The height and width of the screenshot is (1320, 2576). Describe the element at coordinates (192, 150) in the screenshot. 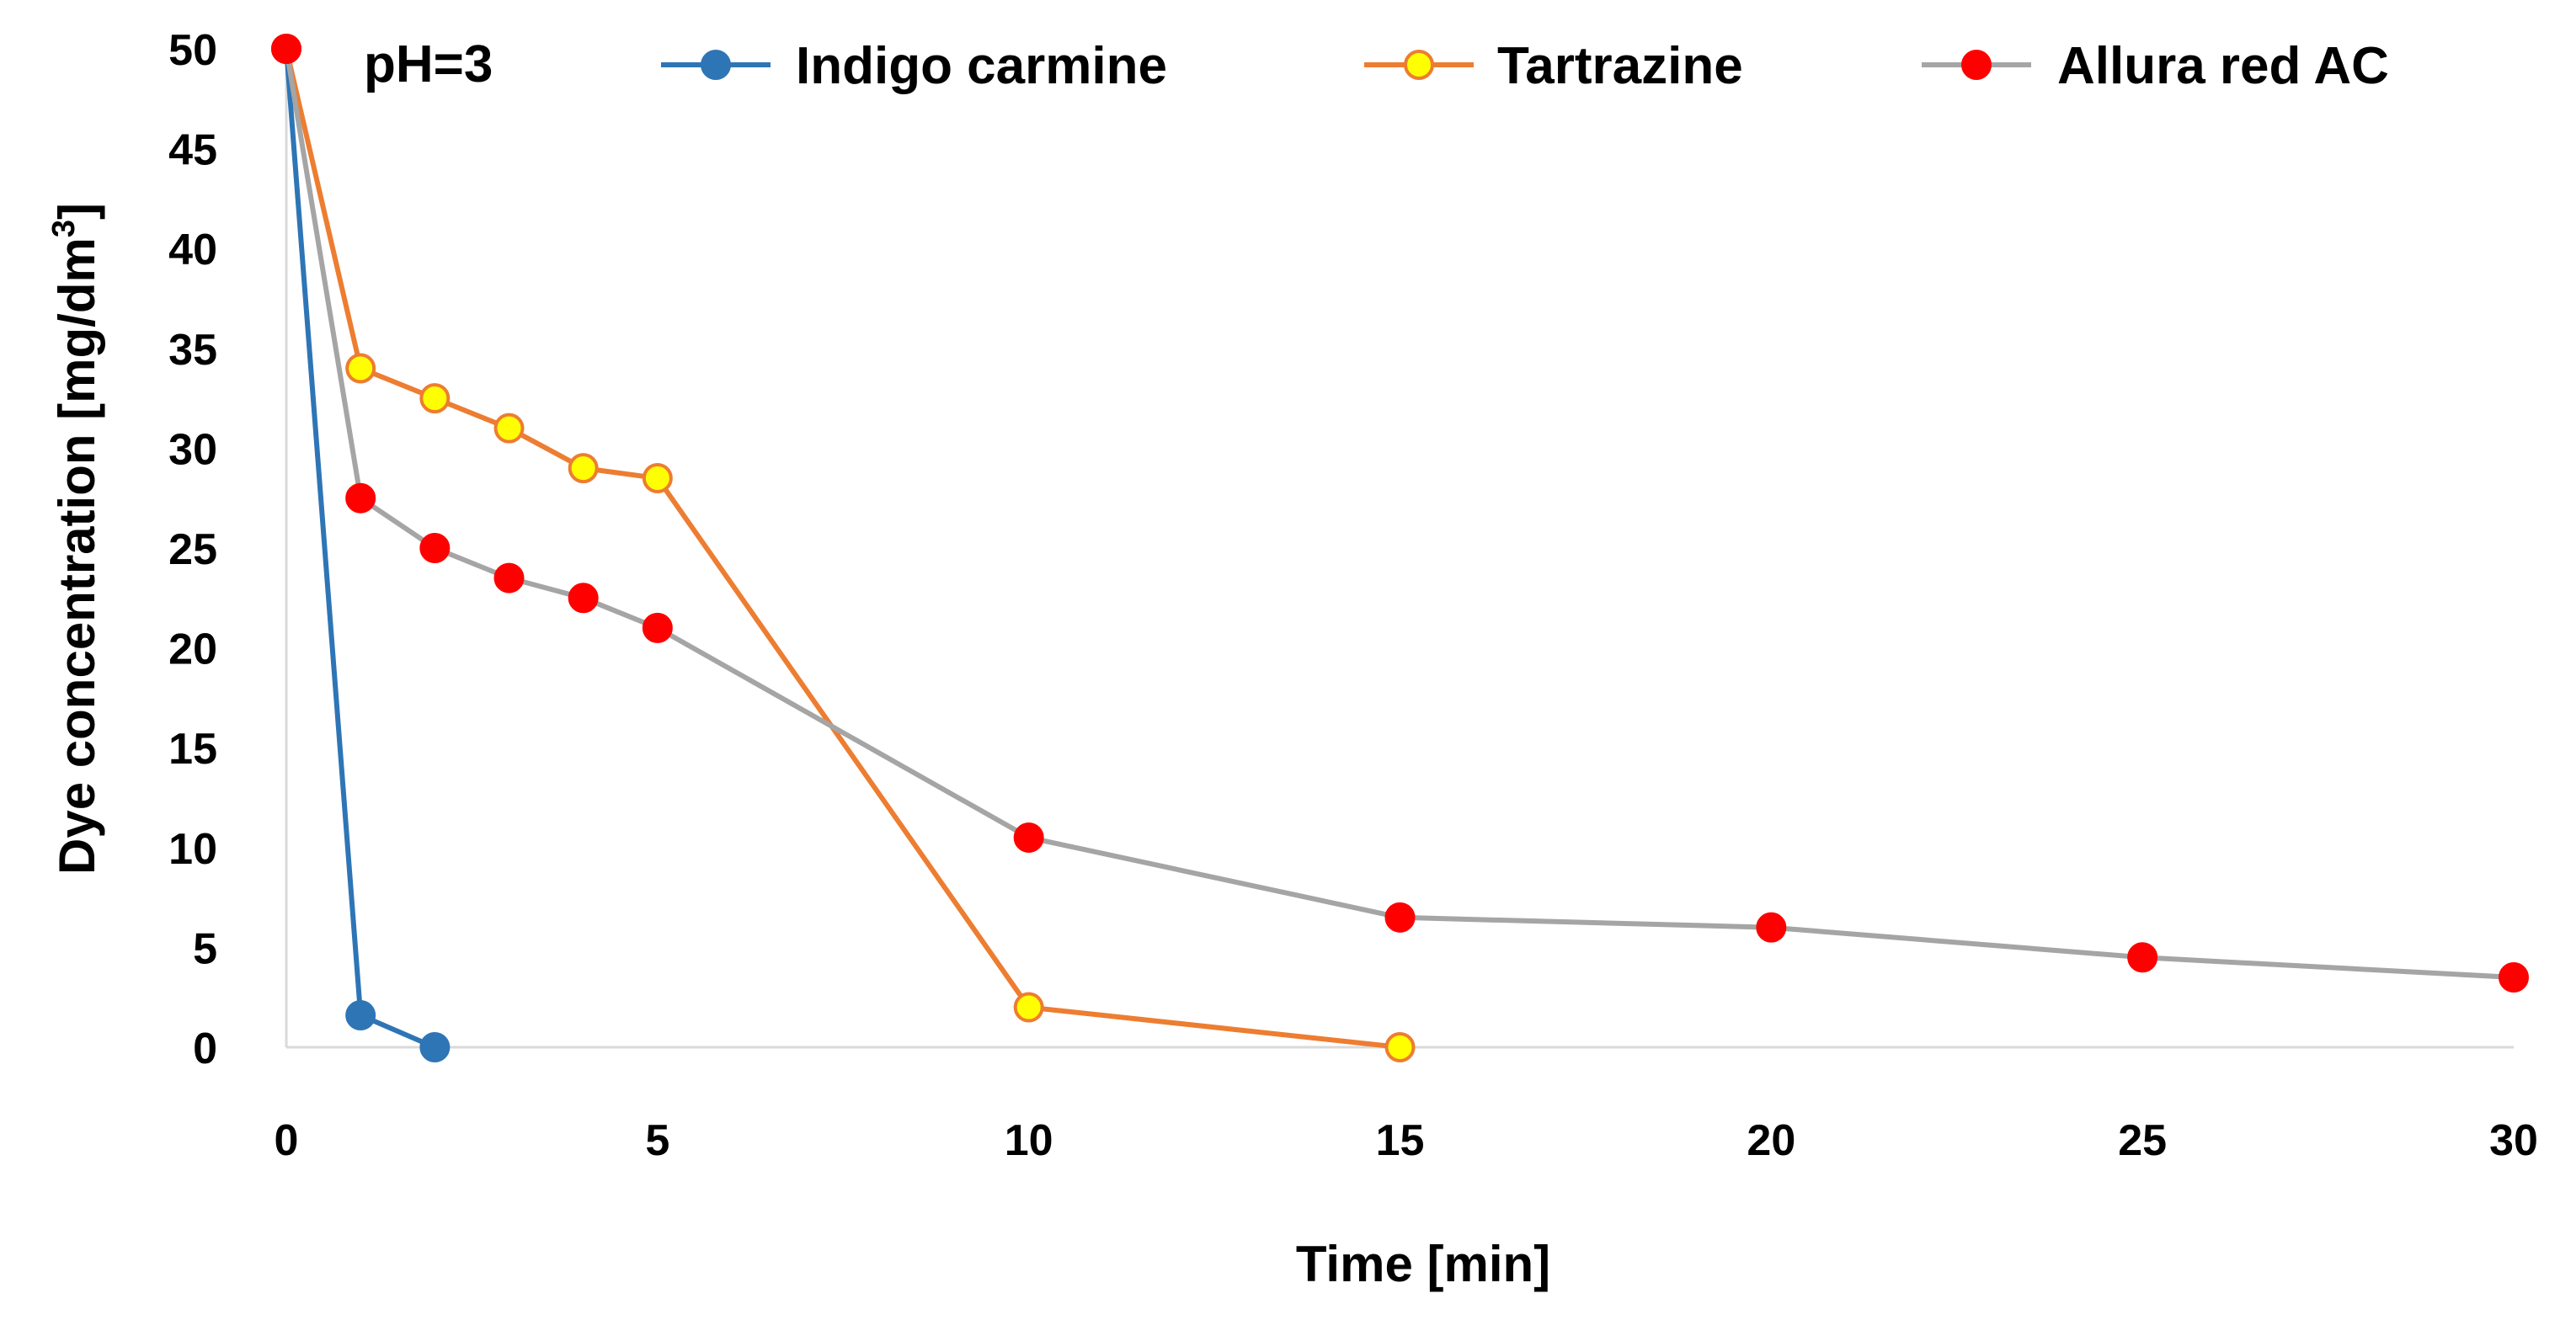

I see `y-tick-label: 45` at that location.